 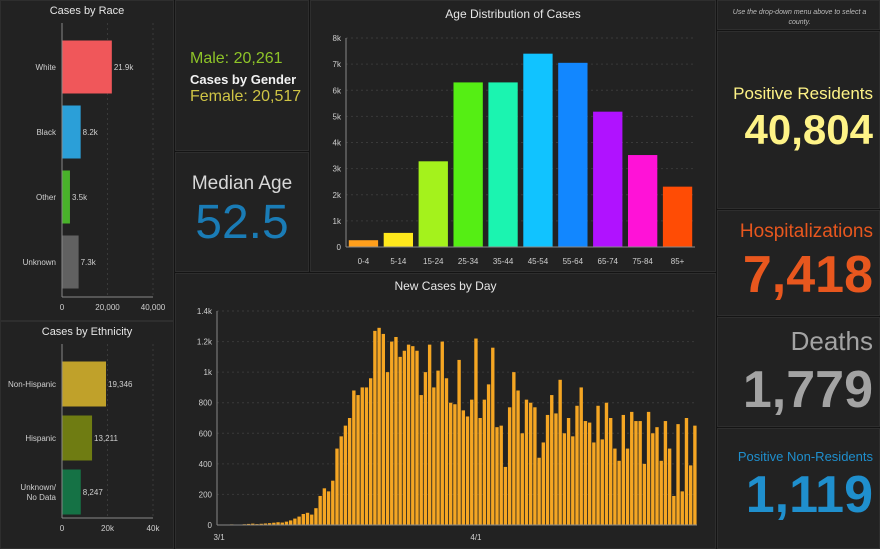 I want to click on hospitalizations-panel: Hospitalizations 7,418, so click(x=798, y=263).